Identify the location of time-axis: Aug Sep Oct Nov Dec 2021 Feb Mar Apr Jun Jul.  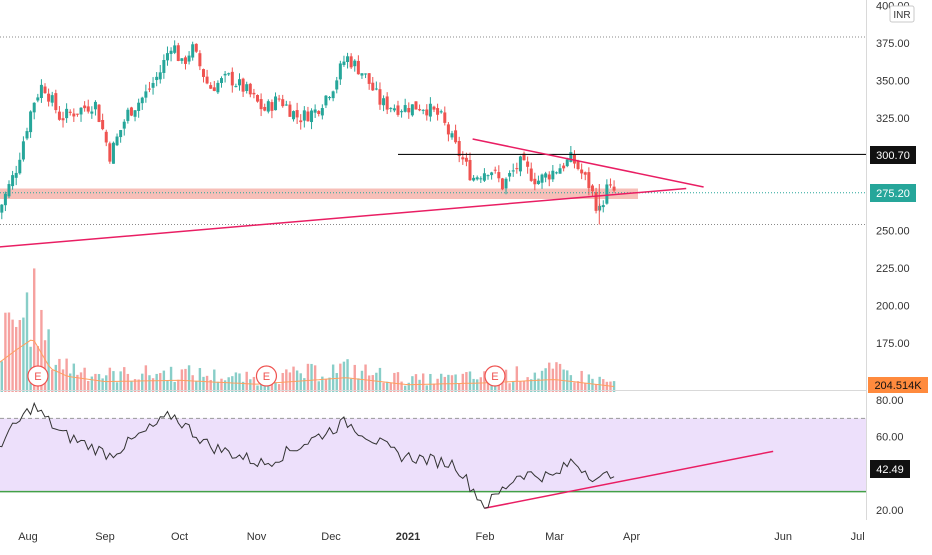
(441, 537).